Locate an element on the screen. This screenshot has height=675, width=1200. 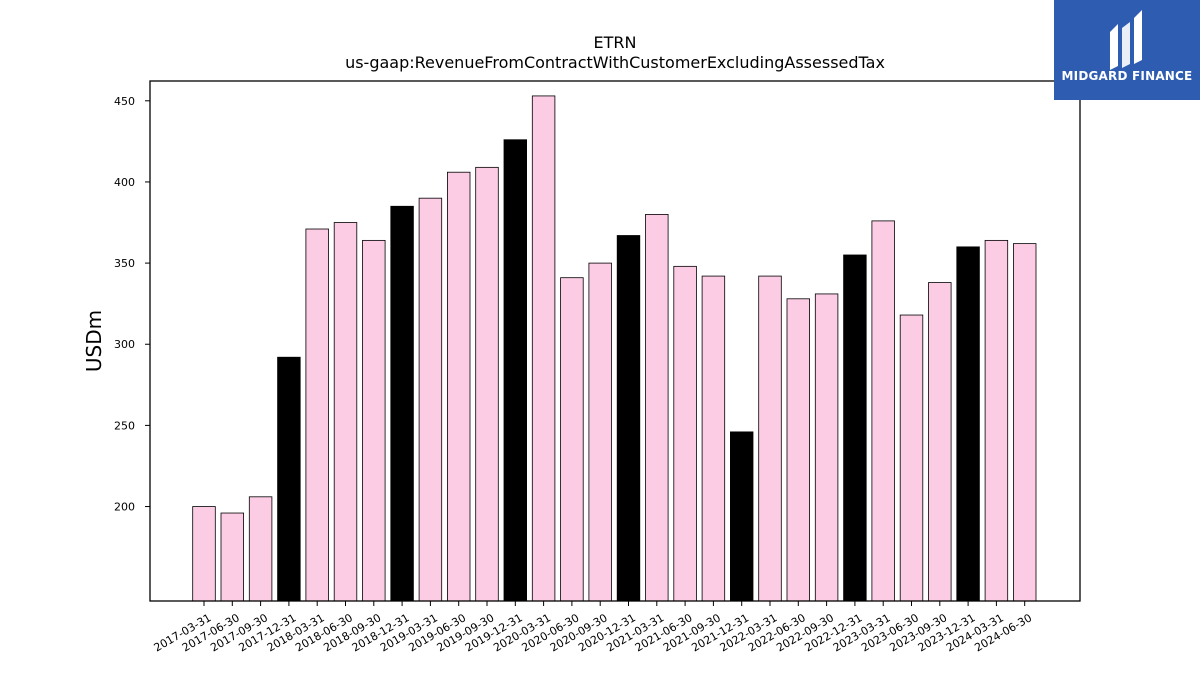
brand-logo: MIDGARD FINANCE is located at coordinates (1127, 50).